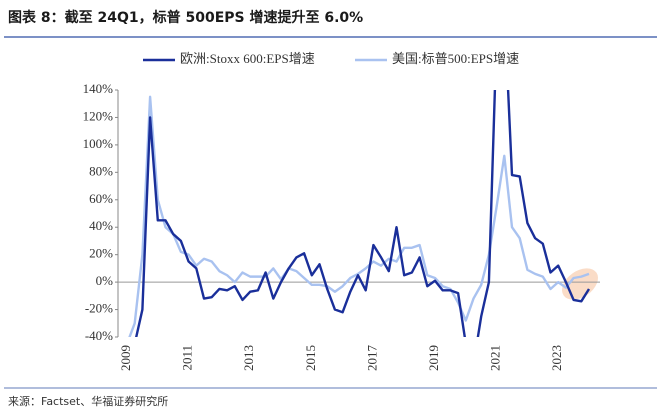 The width and height of the screenshot is (661, 415). Describe the element at coordinates (580, 284) in the screenshot. I see `highlight` at that location.